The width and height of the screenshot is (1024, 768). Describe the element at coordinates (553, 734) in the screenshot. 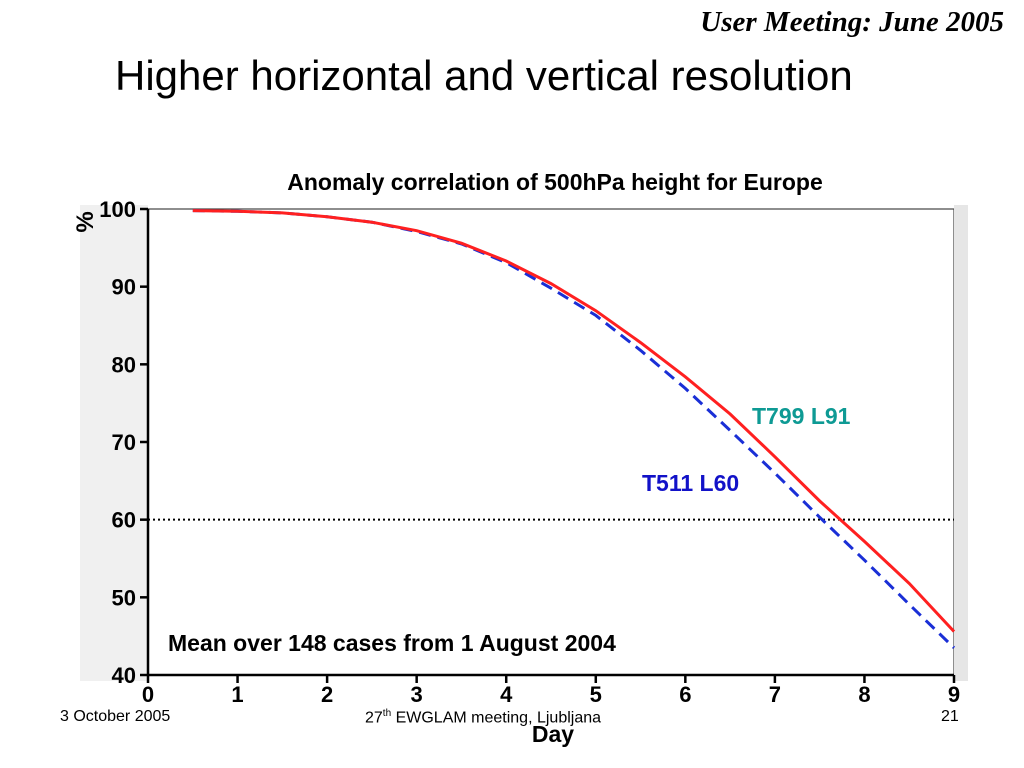

I see `x-axis-label: Day` at that location.